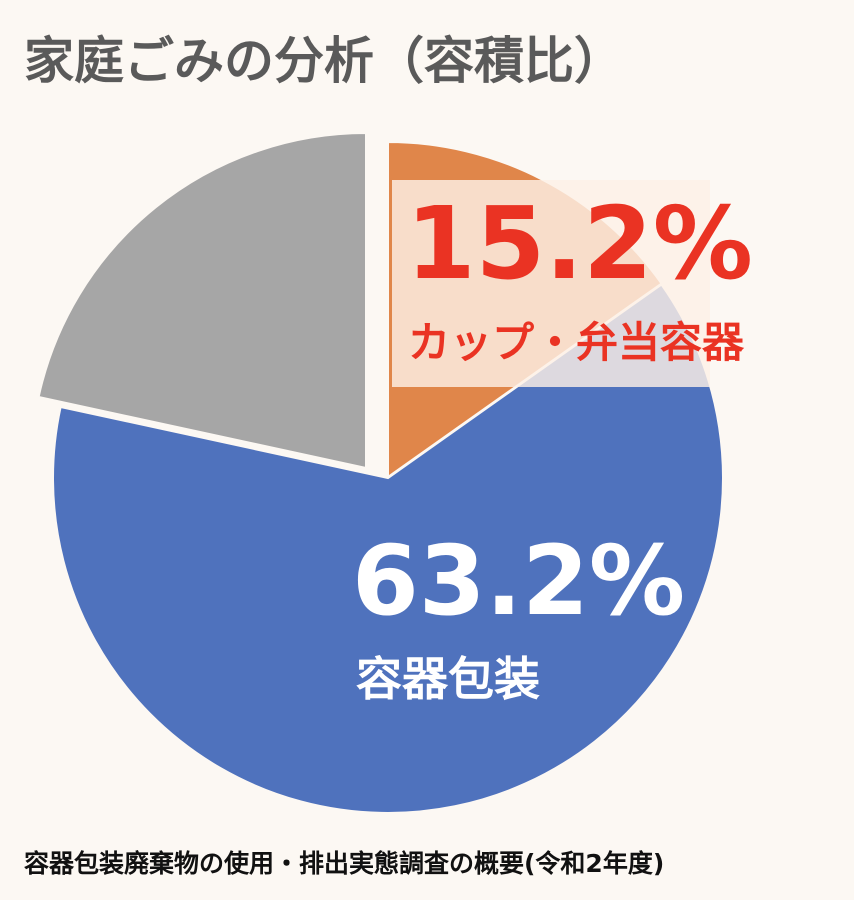 The image size is (854, 900). What do you see at coordinates (518, 581) in the screenshot?
I see `slice-value-label-packaging: 63.2%` at bounding box center [518, 581].